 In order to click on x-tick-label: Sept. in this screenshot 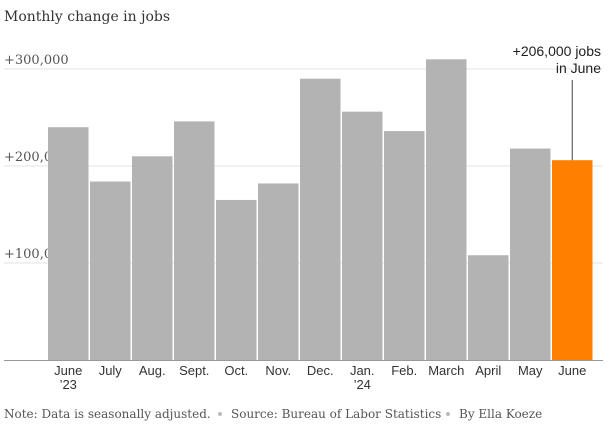, I will do `click(194, 370)`.